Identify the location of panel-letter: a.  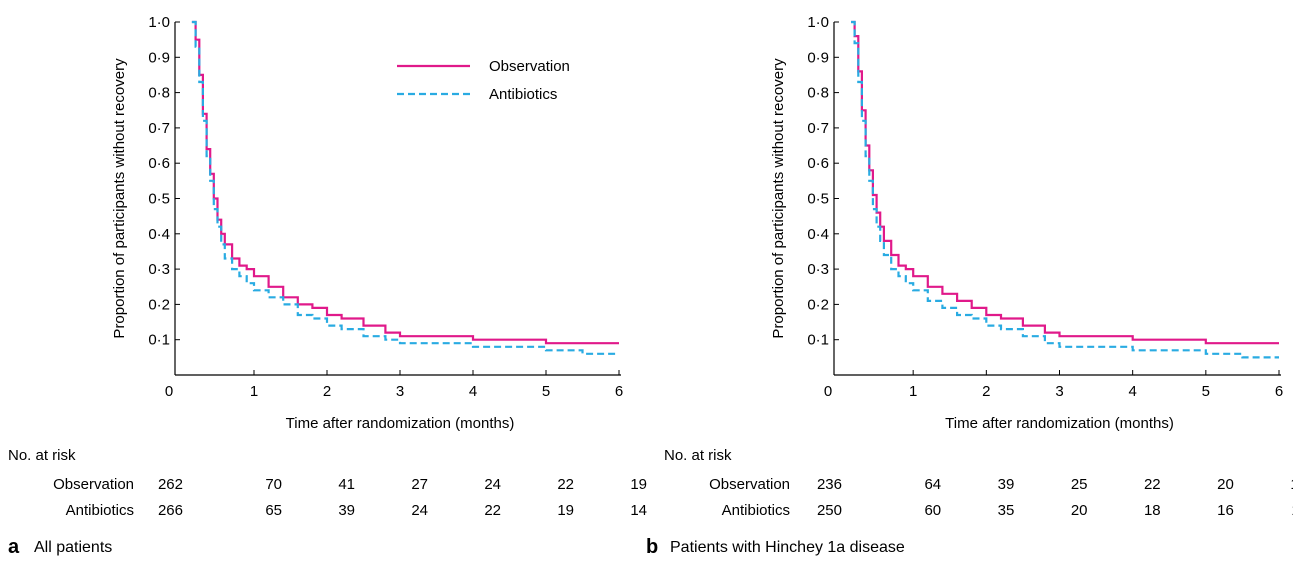
(13, 547).